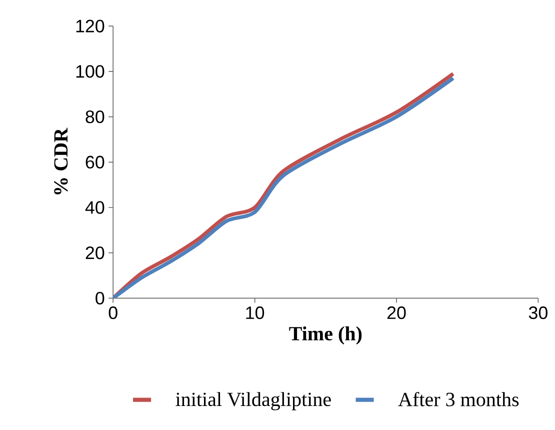 The image size is (555, 430). What do you see at coordinates (90, 26) in the screenshot?
I see `y-tick-label: 120` at bounding box center [90, 26].